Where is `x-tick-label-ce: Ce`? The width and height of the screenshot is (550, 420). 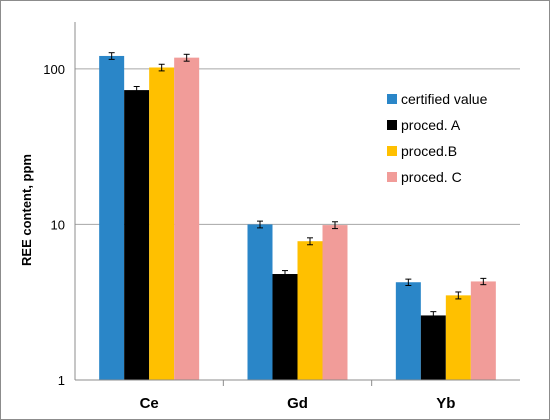 x-tick-label-ce: Ce is located at coordinates (149, 403).